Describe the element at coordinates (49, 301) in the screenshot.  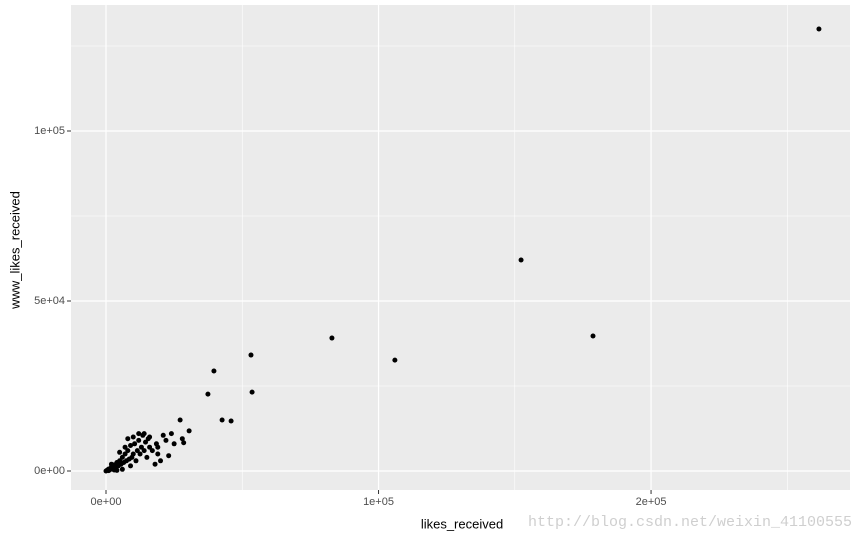
I see `y-tick-label: 5e+04` at that location.